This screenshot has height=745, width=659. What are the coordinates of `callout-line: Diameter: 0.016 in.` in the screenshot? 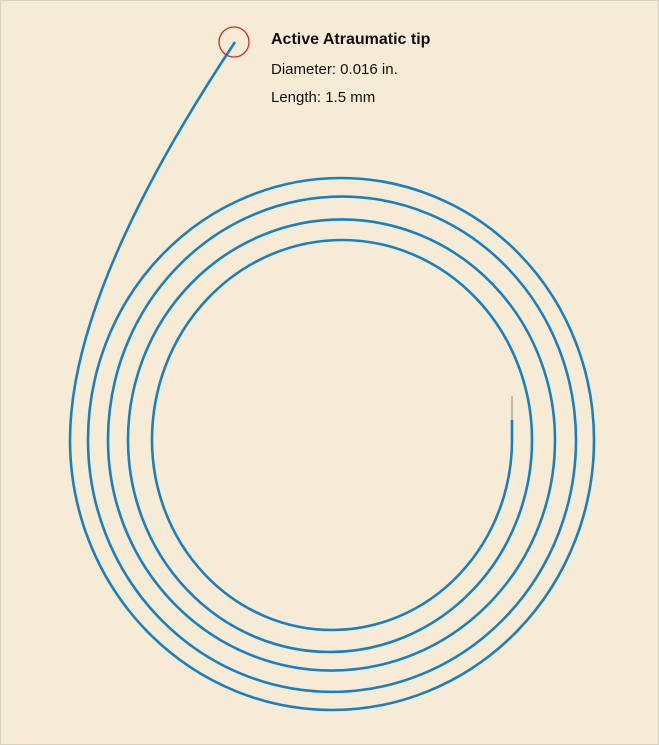 It's located at (334, 69).